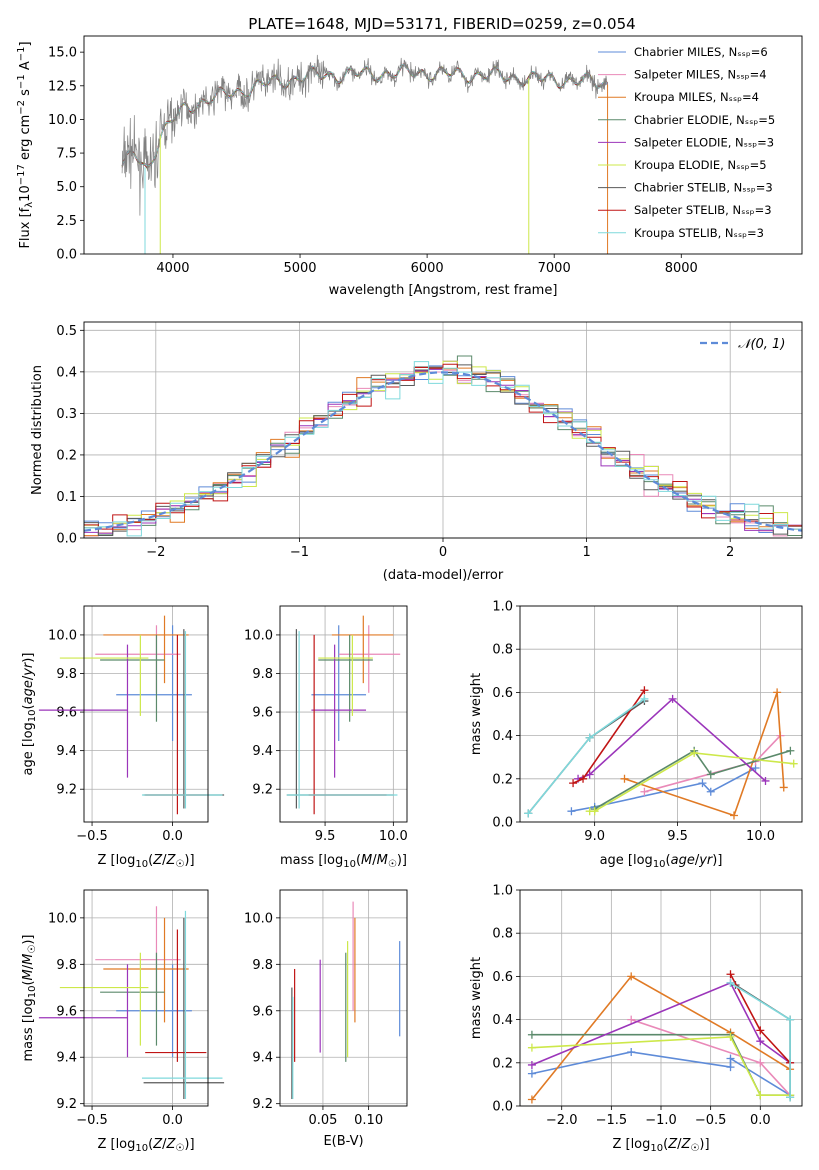 The height and width of the screenshot is (1170, 819). I want to click on y-tick-label: 7.5, so click(66, 154).